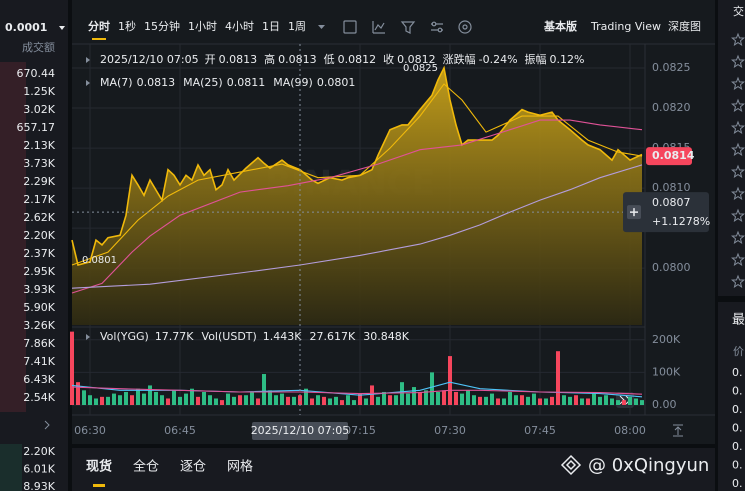 Image resolution: width=745 pixels, height=491 pixels. Describe the element at coordinates (293, 82) in the screenshot. I see `ma-name: MA(99)` at that location.